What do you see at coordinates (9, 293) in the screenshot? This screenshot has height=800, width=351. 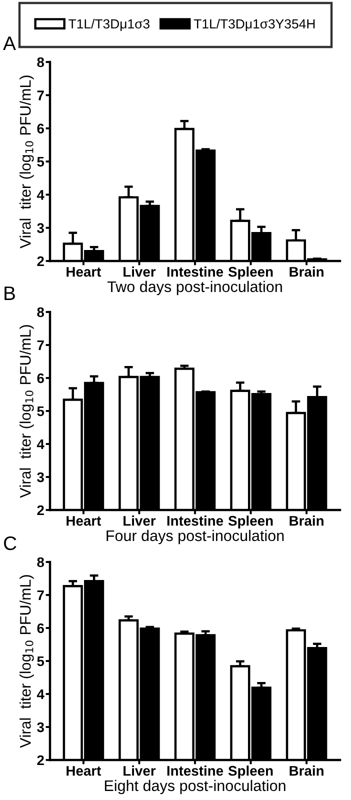 I see `text: B` at bounding box center [9, 293].